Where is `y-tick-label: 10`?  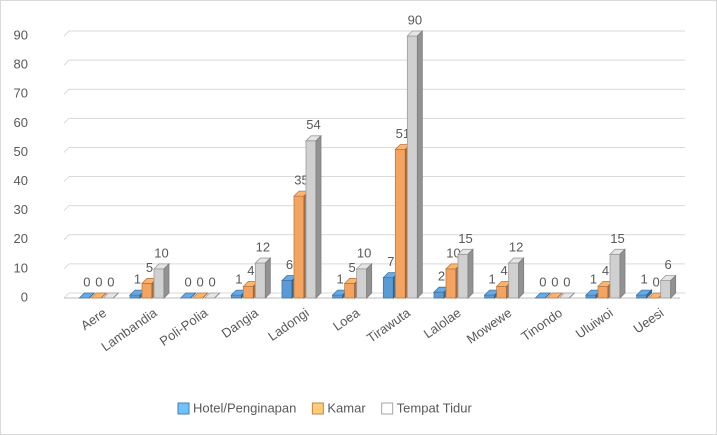 y-tick-label: 10 is located at coordinates (21, 267).